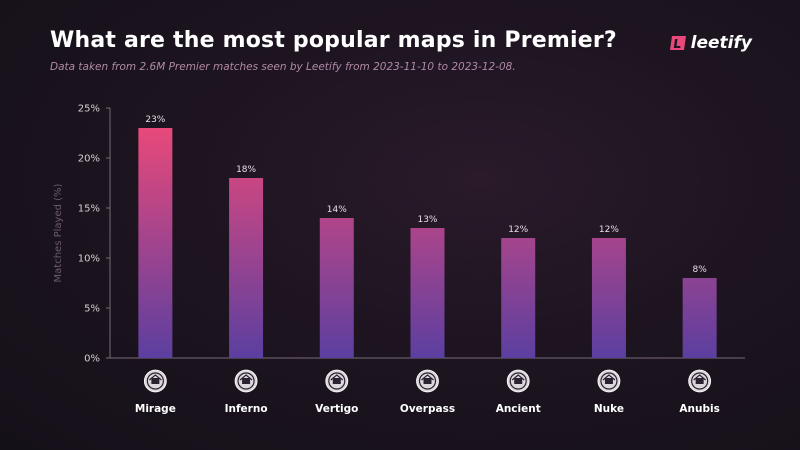  What do you see at coordinates (246, 268) in the screenshot?
I see `bar-inferno` at bounding box center [246, 268].